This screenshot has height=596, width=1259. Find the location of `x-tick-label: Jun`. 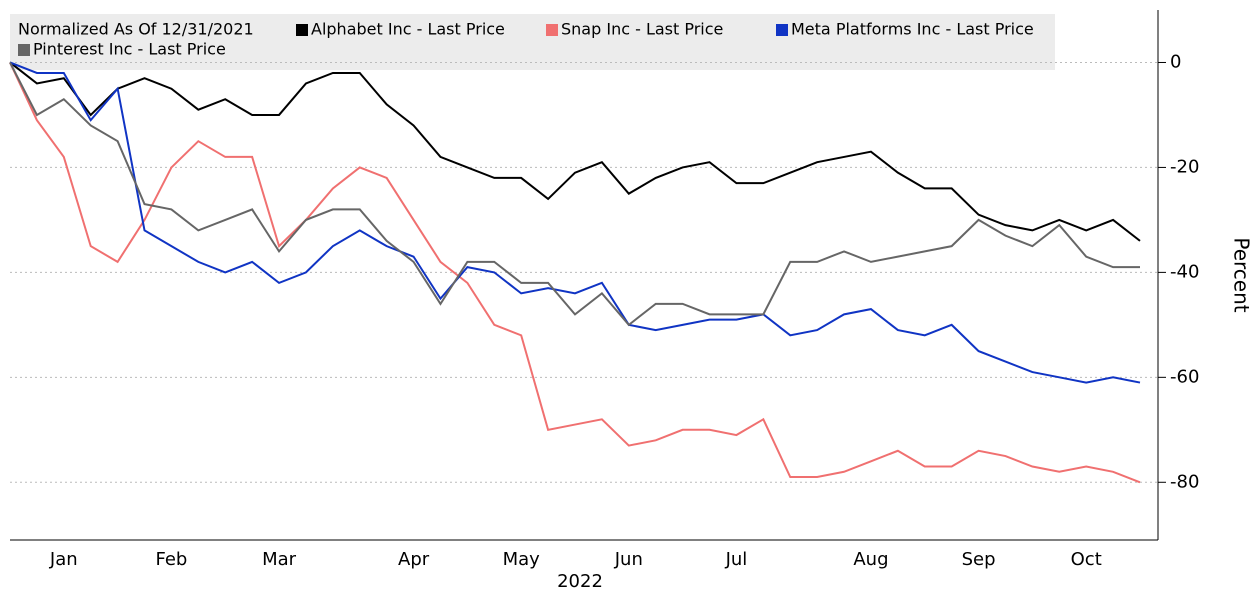

x-tick-label: Jun is located at coordinates (628, 559).